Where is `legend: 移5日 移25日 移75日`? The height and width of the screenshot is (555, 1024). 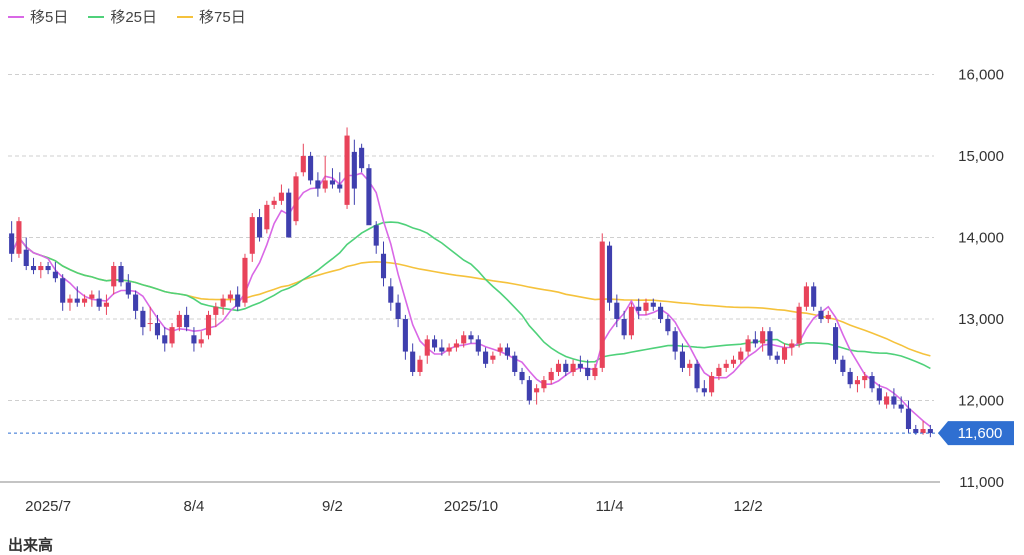
legend: 移5日 移25日 移75日 is located at coordinates (127, 16).